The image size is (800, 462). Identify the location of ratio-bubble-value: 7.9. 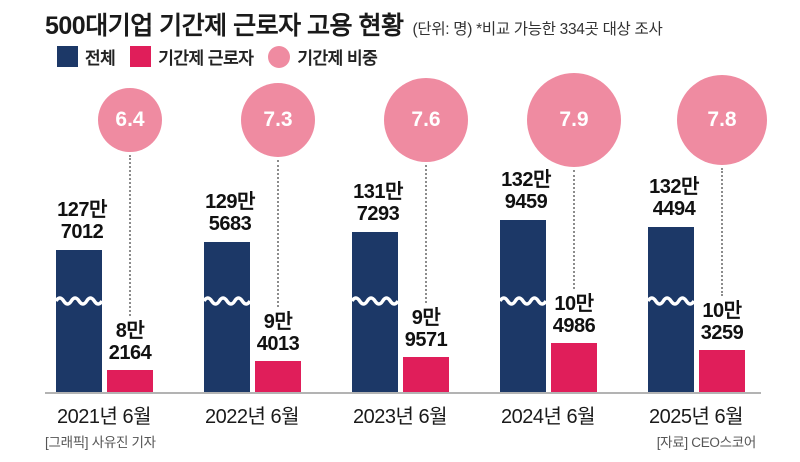
(574, 119).